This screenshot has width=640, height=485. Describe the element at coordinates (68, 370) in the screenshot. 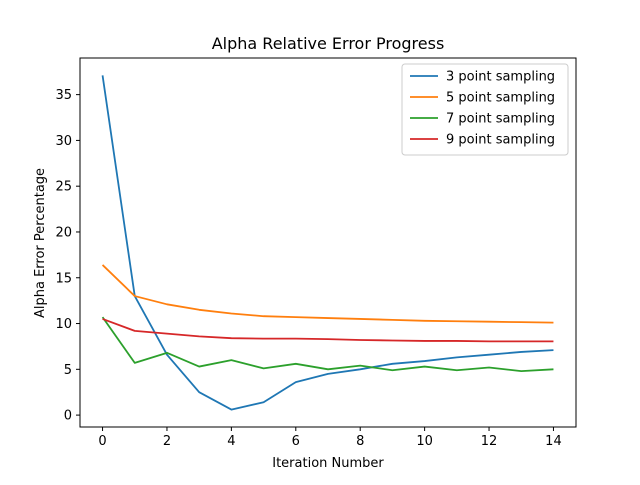

I see `y-tick-label: 5` at that location.